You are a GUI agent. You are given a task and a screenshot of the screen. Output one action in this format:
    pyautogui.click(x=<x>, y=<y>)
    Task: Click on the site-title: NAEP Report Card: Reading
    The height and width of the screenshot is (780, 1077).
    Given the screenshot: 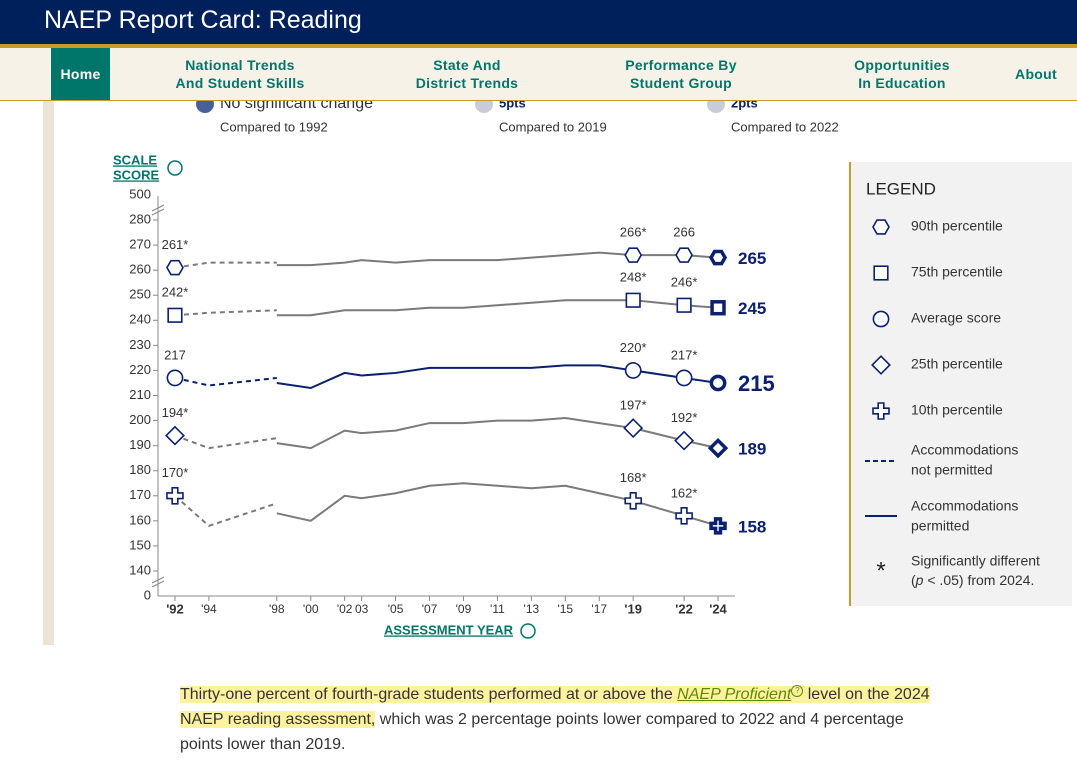 What is the action you would take?
    pyautogui.click(x=203, y=20)
    